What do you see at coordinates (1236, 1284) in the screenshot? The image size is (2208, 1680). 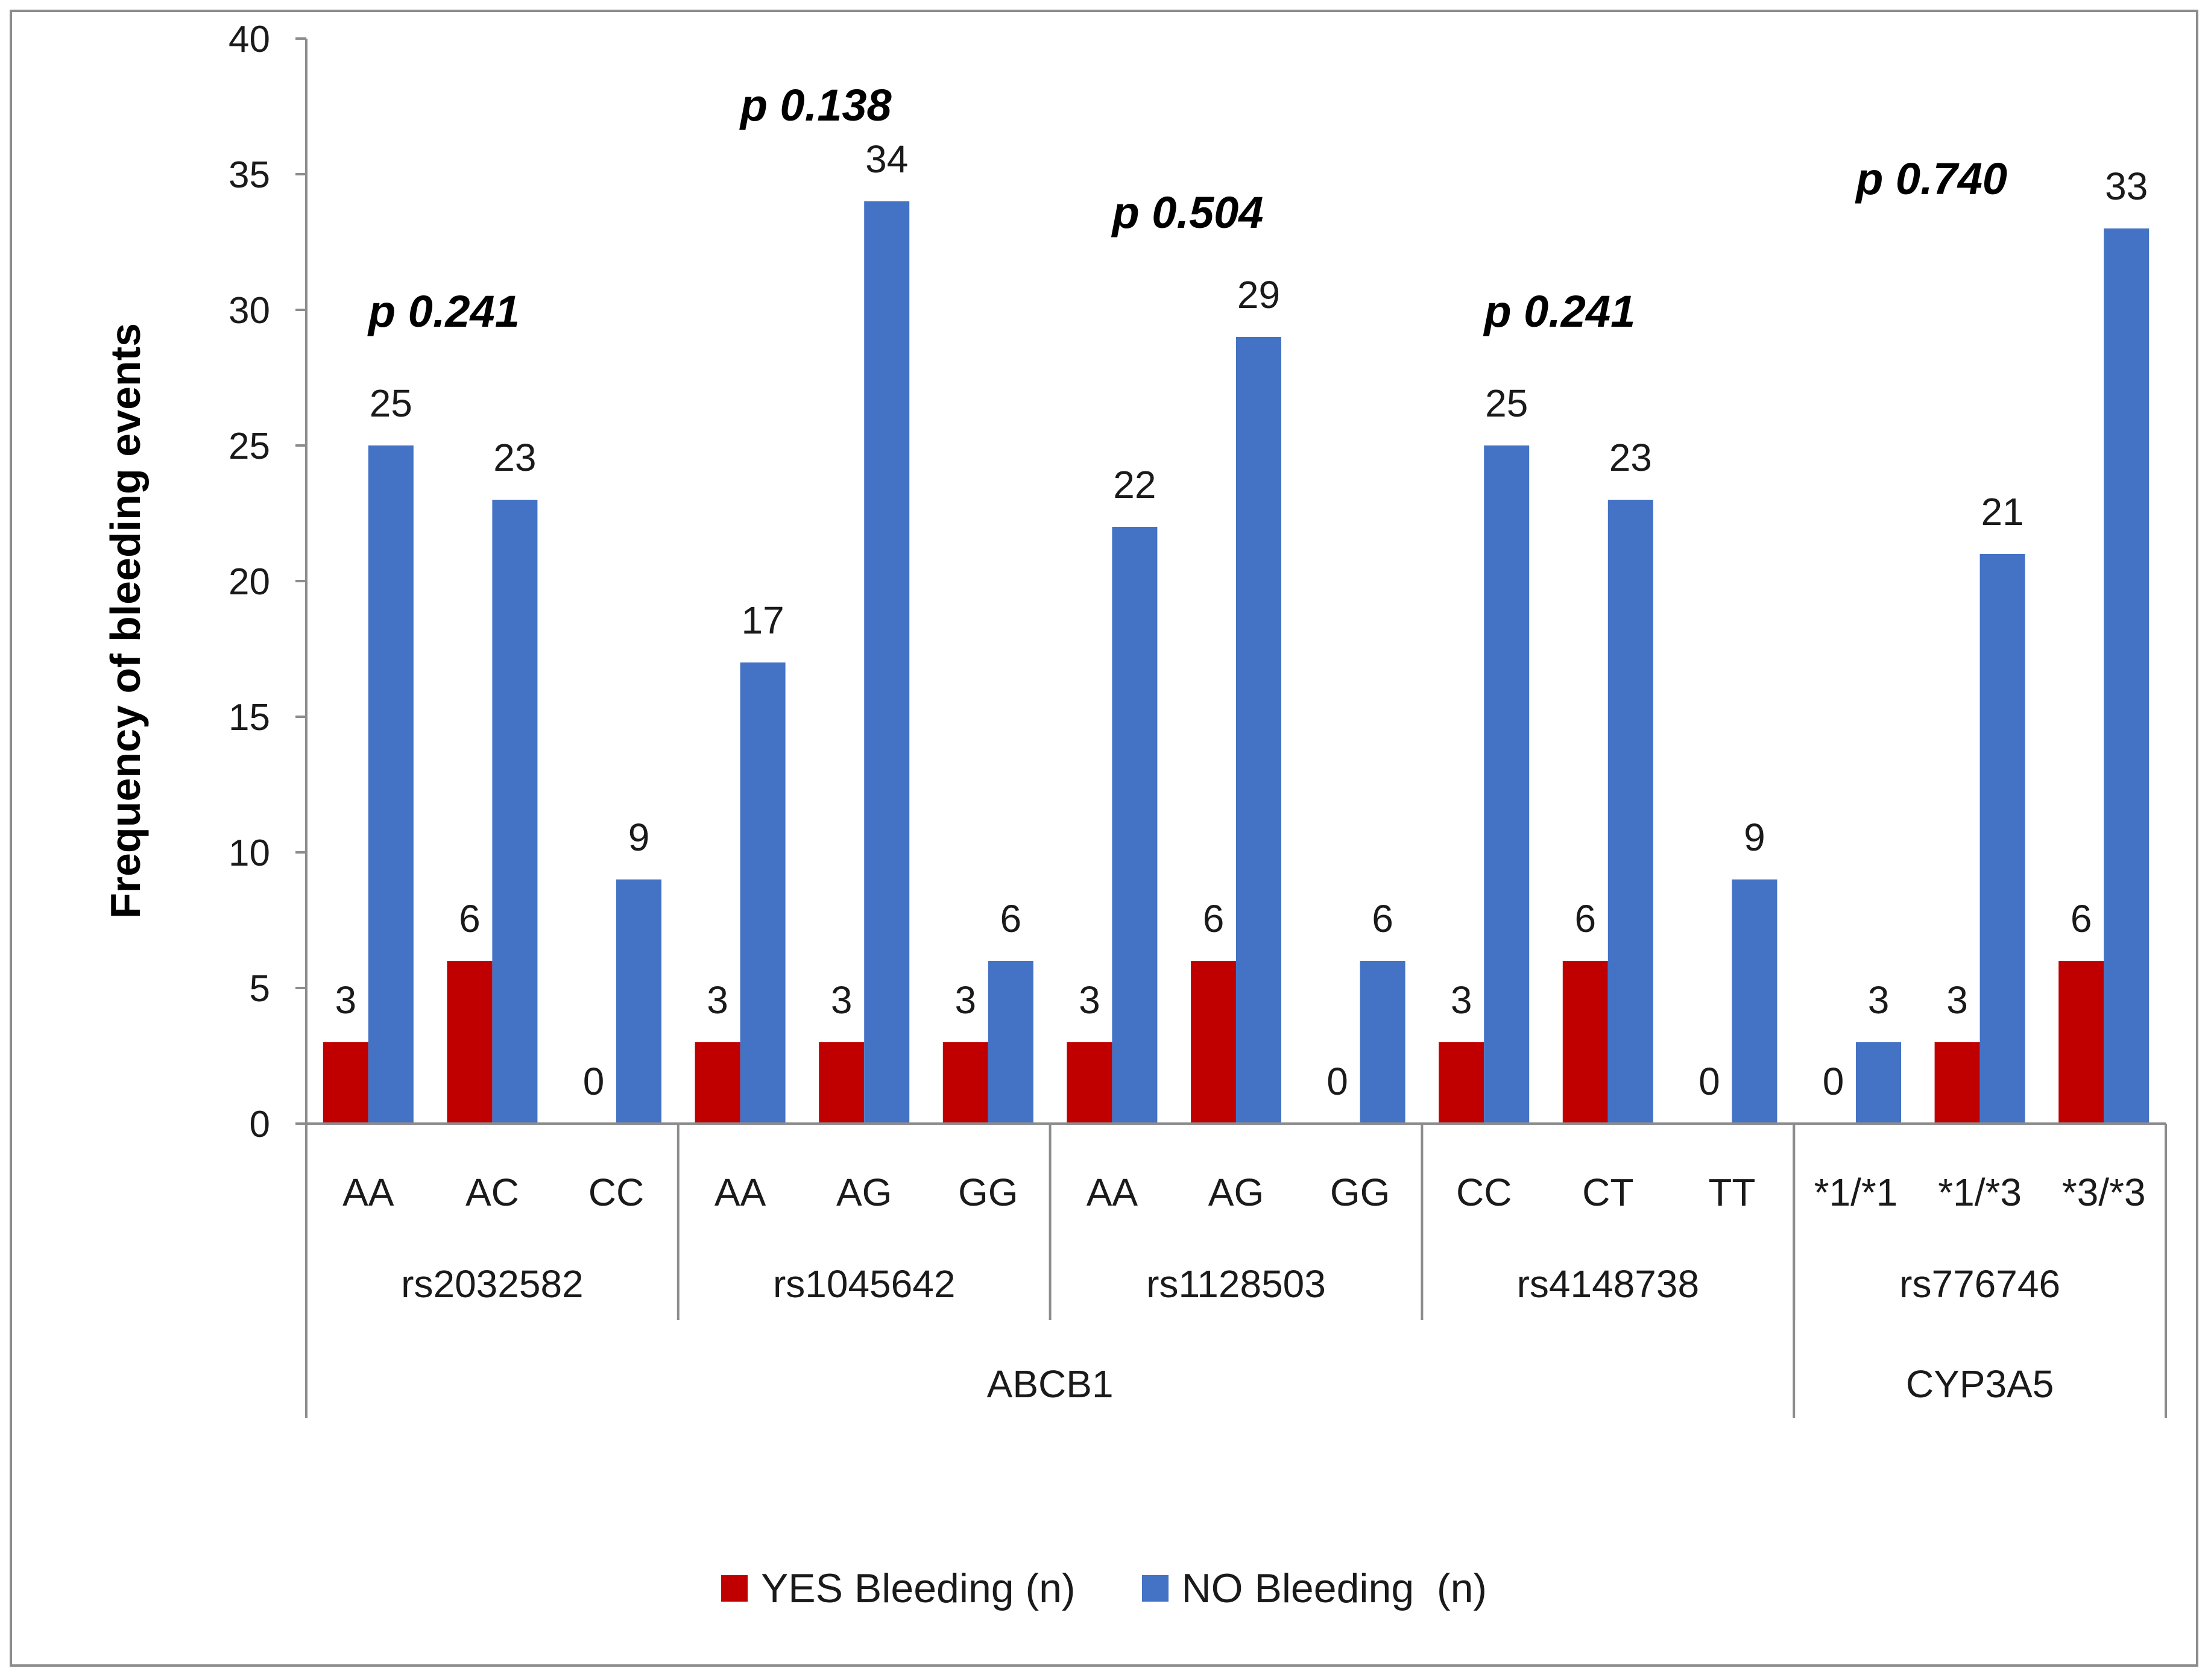 I see `snp-group-label: rs1128503` at bounding box center [1236, 1284].